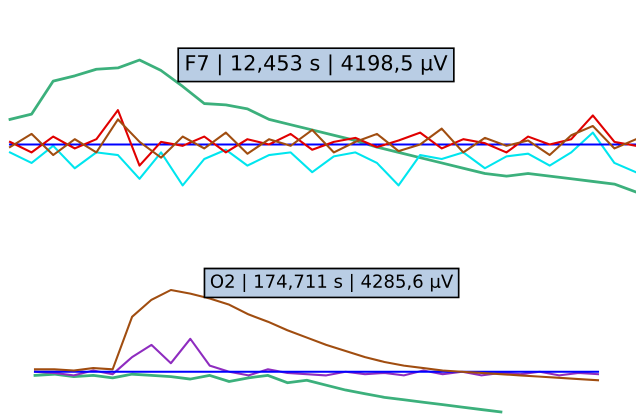 This screenshot has width=636, height=414. What do you see at coordinates (332, 283) in the screenshot?
I see `annotation: O2 | 174,711 s | 4285,6 µV` at bounding box center [332, 283].